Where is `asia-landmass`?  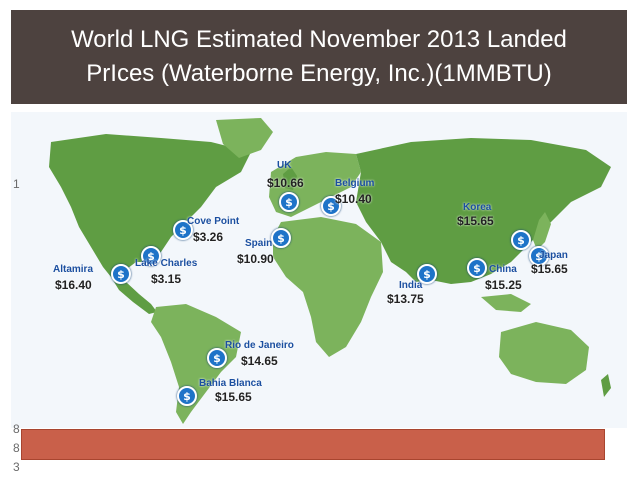 asia-landmass is located at coordinates (483, 211).